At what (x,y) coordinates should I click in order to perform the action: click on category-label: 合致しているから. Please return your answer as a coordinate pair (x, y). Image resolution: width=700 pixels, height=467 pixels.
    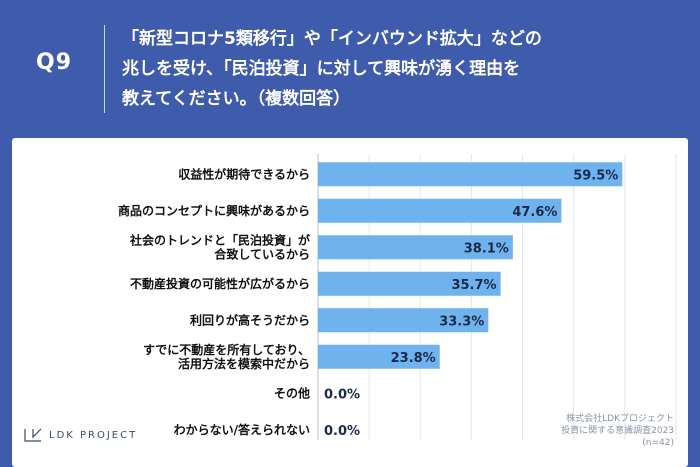
    Looking at the image, I should click on (262, 253).